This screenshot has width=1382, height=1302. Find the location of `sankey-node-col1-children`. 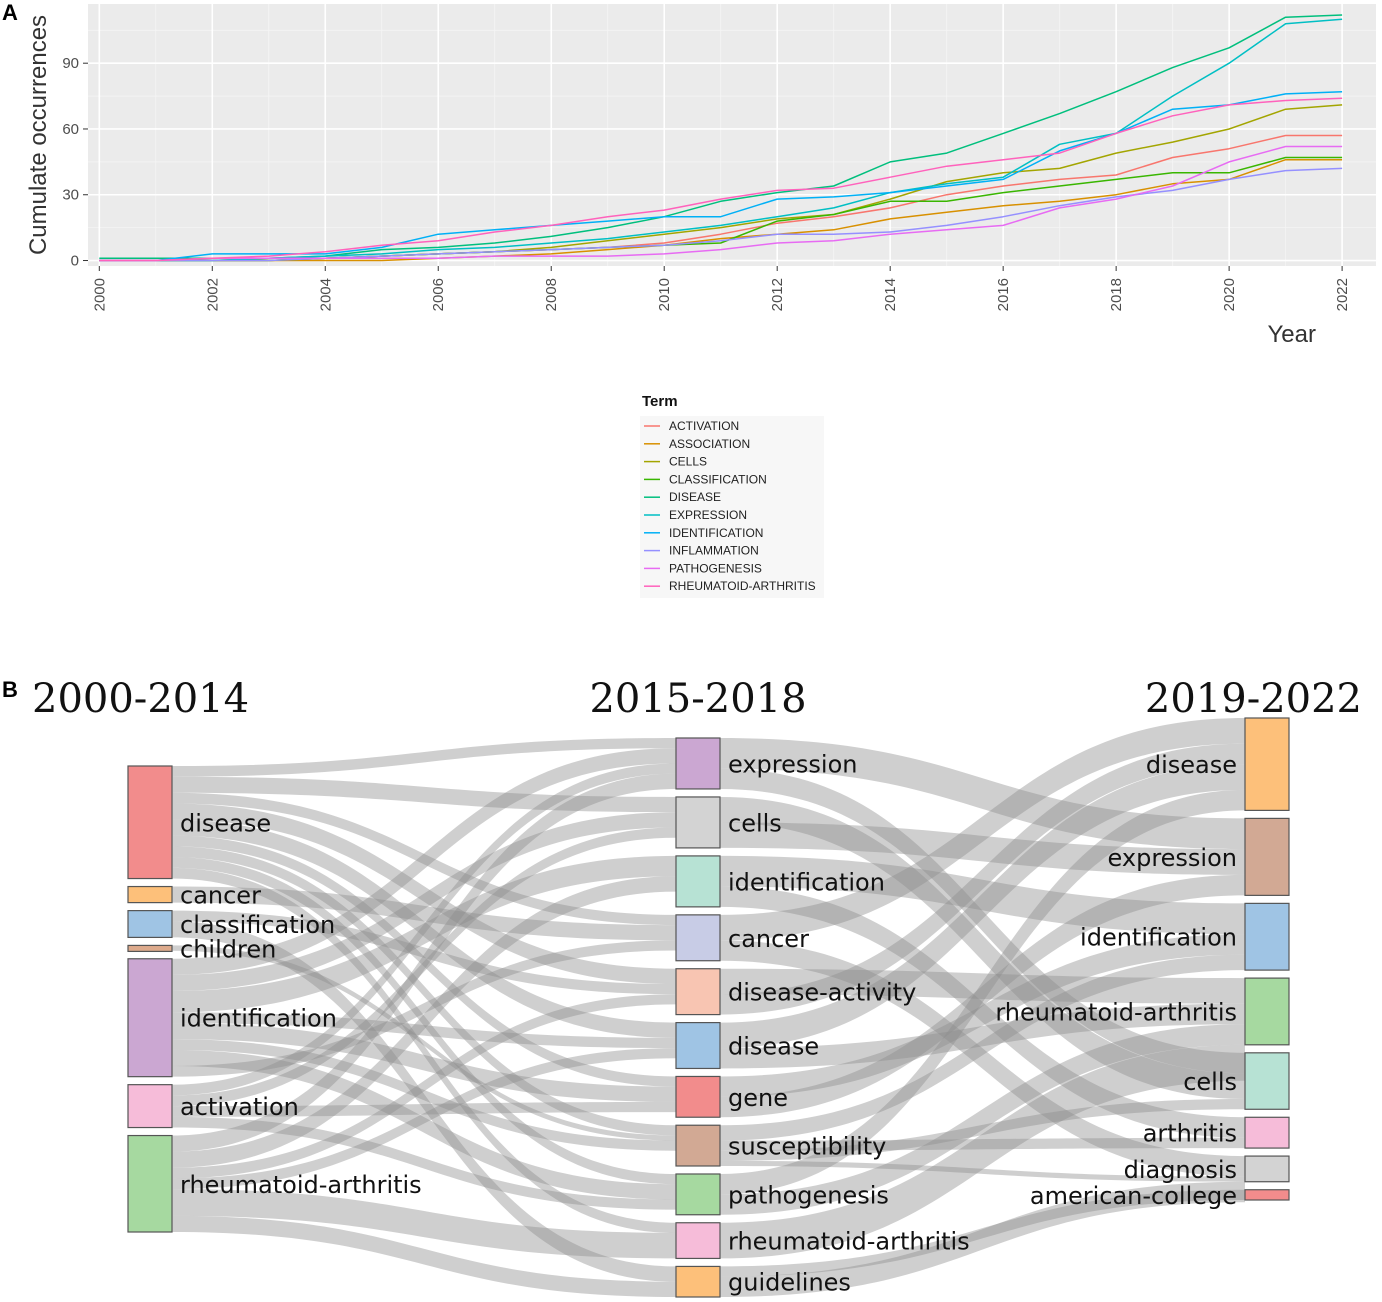

sankey-node-col1-children is located at coordinates (150, 948).